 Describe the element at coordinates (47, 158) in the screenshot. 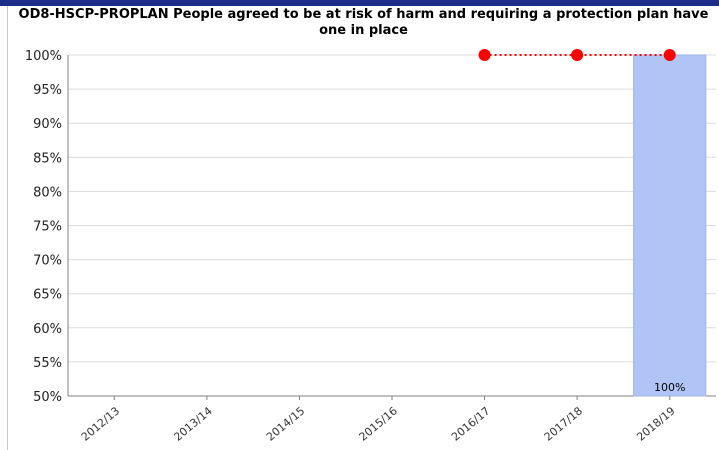

I see `y-tick-label: 85%` at that location.